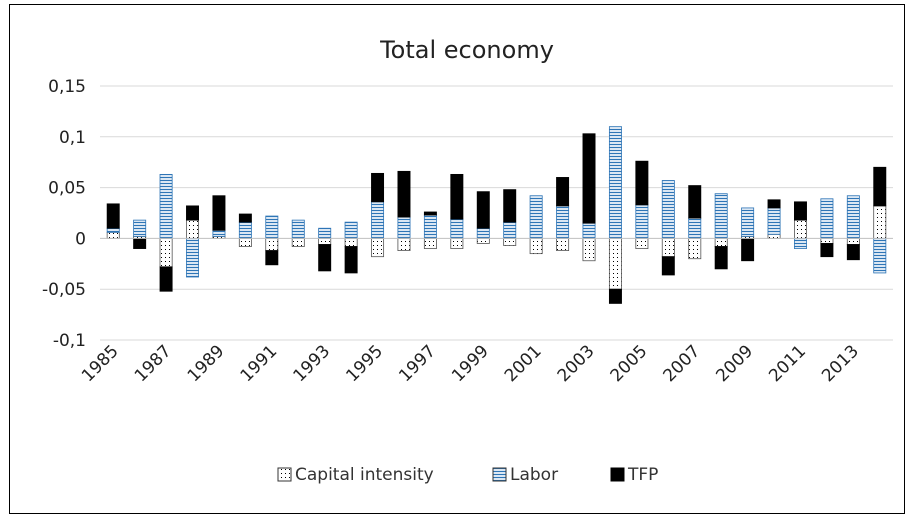 The width and height of the screenshot is (917, 515). What do you see at coordinates (668, 247) in the screenshot?
I see `bar-capital-intensity-2006` at bounding box center [668, 247].